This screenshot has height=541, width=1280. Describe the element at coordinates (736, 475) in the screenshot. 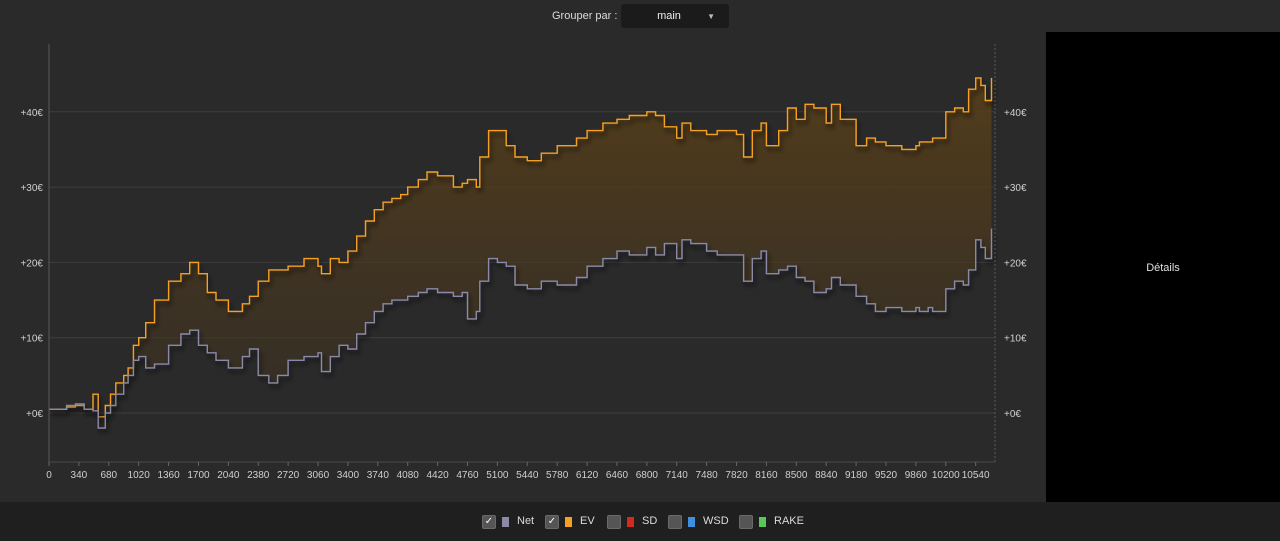

I see `x-tick-label: 7820` at that location.